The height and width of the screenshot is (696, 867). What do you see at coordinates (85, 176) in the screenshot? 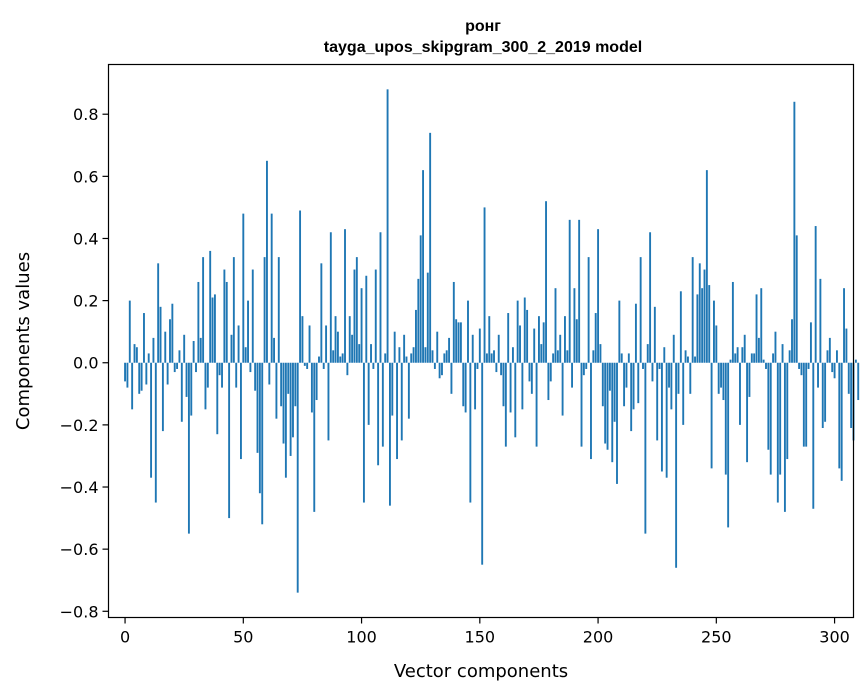
I see `y-tick-label: 0.6` at bounding box center [85, 176].